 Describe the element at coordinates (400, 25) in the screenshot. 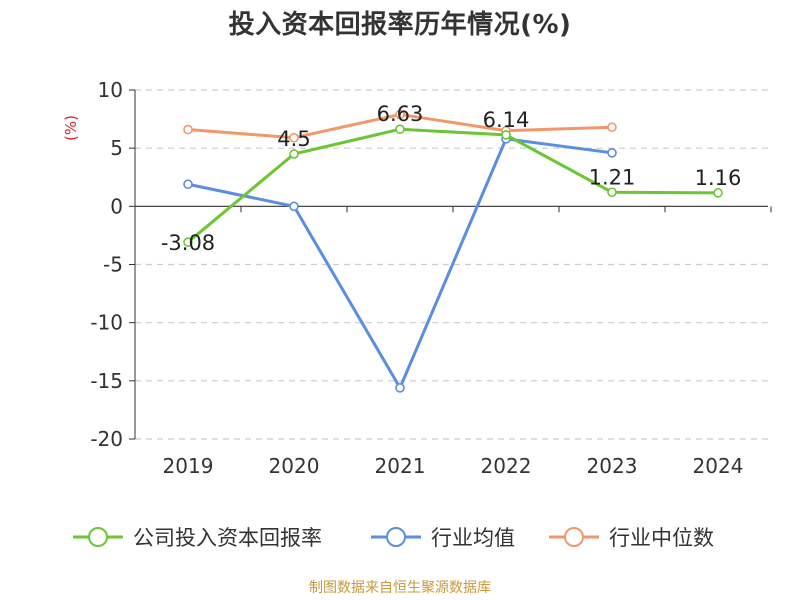

I see `chart-title: 投入资本回报率历年情况(%)` at that location.